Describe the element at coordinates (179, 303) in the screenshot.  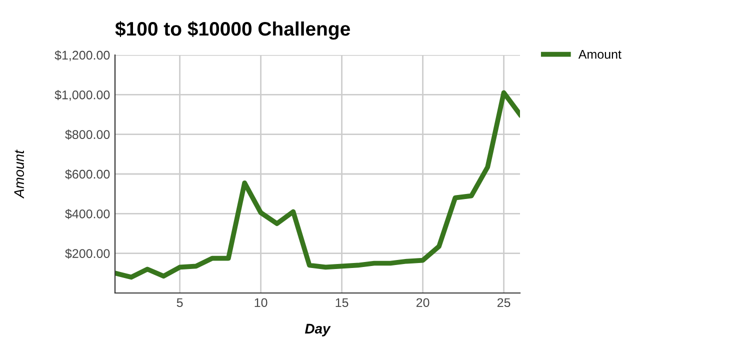
I see `x-tick-label: 5` at that location.